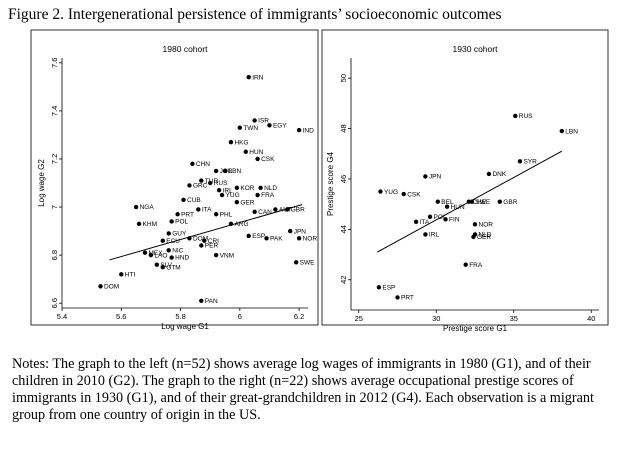 This screenshot has width=632, height=449. I want to click on left-point-label: LAO, so click(160, 255).